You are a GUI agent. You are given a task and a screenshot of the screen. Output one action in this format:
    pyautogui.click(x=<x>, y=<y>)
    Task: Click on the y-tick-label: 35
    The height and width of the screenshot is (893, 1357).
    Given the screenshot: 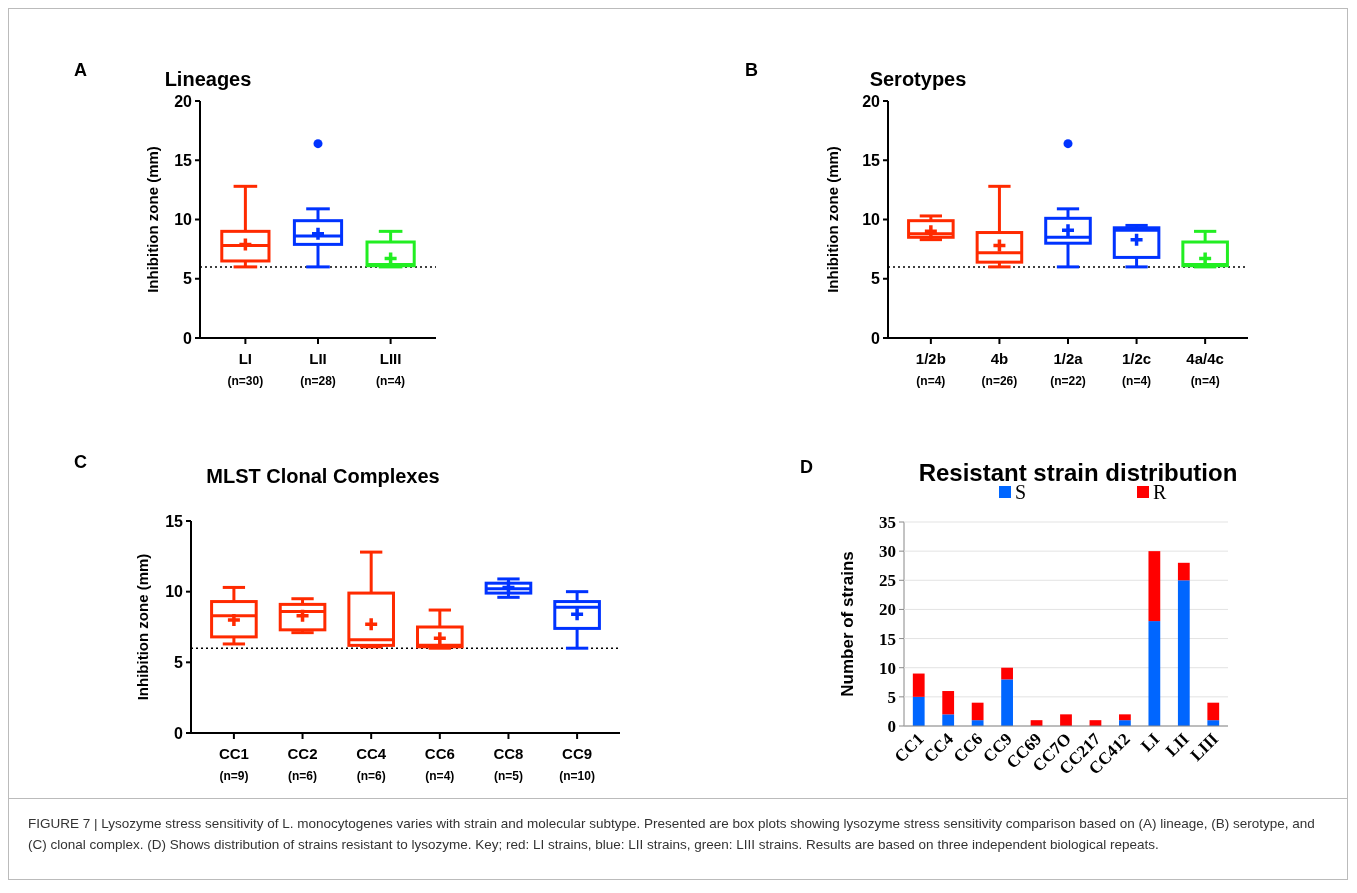 What is the action you would take?
    pyautogui.click(x=887, y=522)
    